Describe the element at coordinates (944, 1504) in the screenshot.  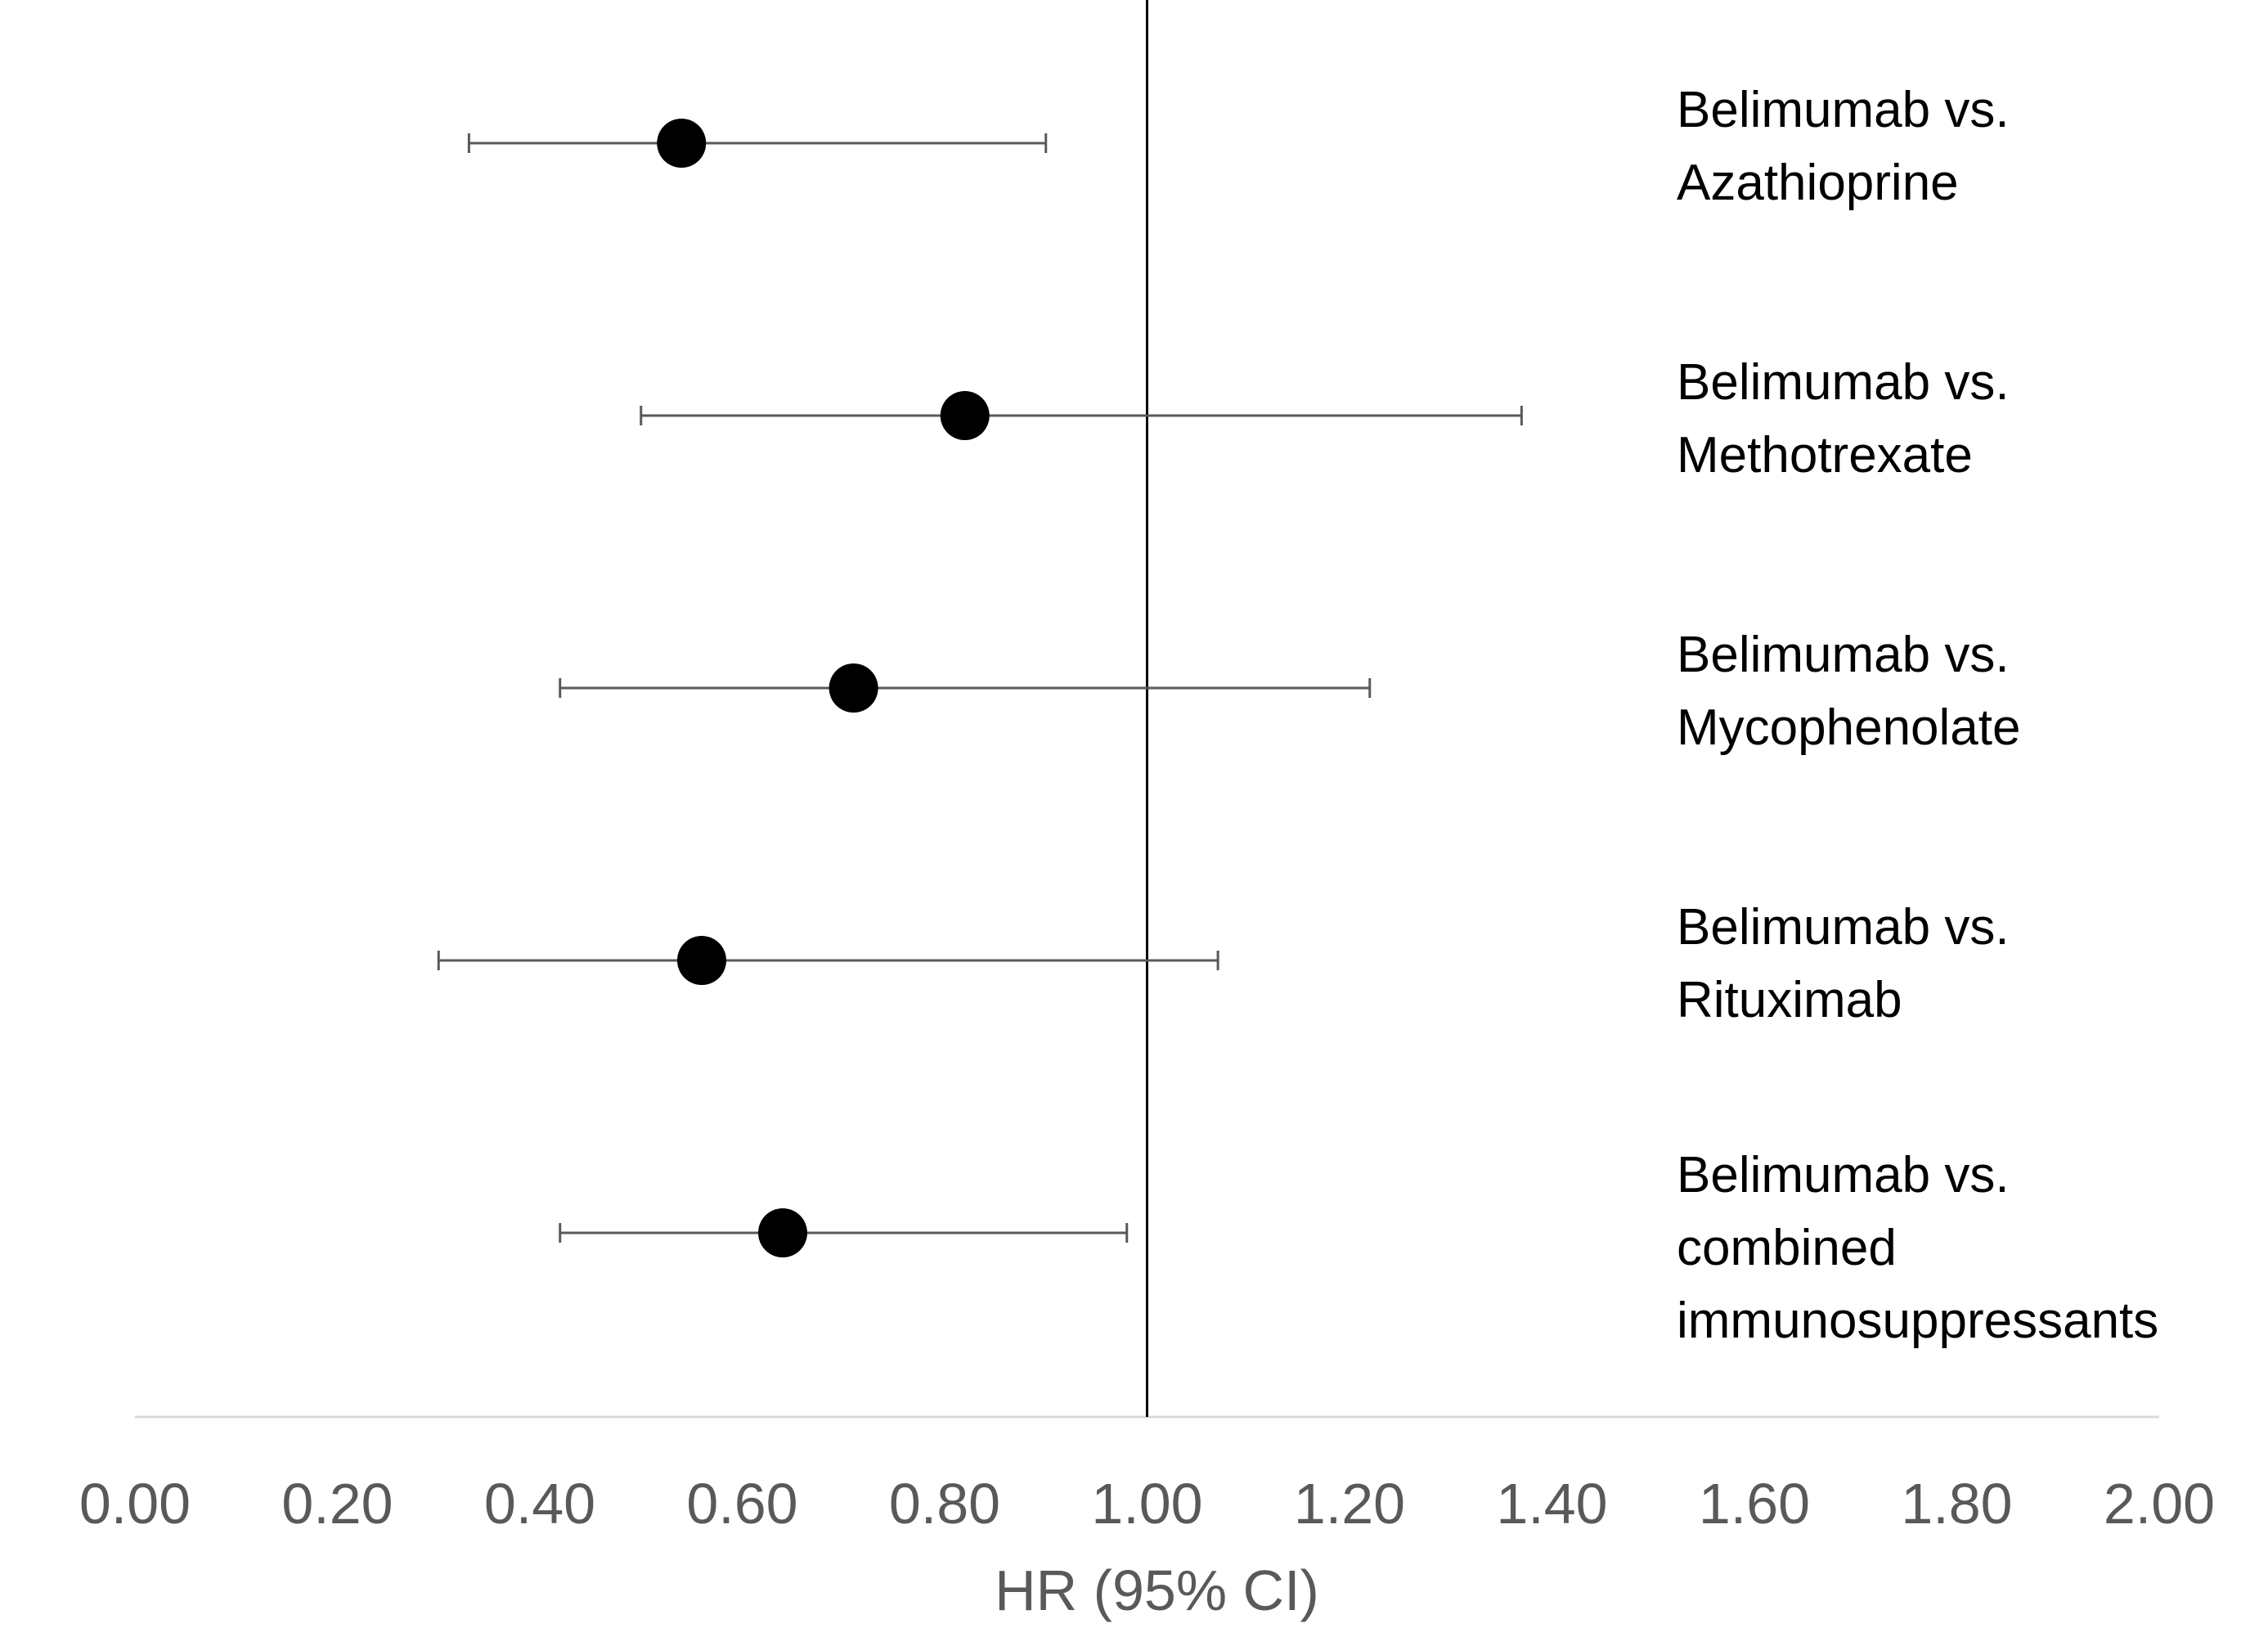
I see `x-tick-label: 0.80` at that location.